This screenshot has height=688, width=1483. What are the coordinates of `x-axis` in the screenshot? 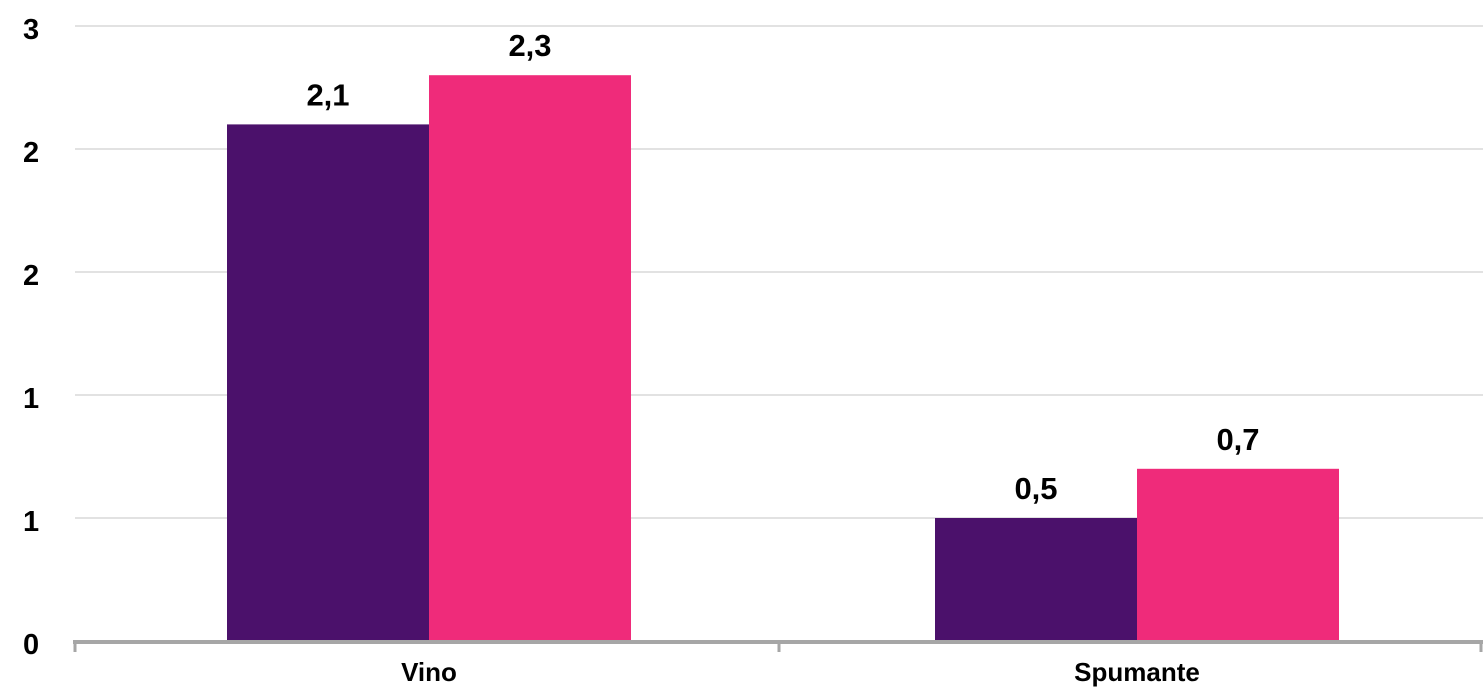 It's located at (778, 646).